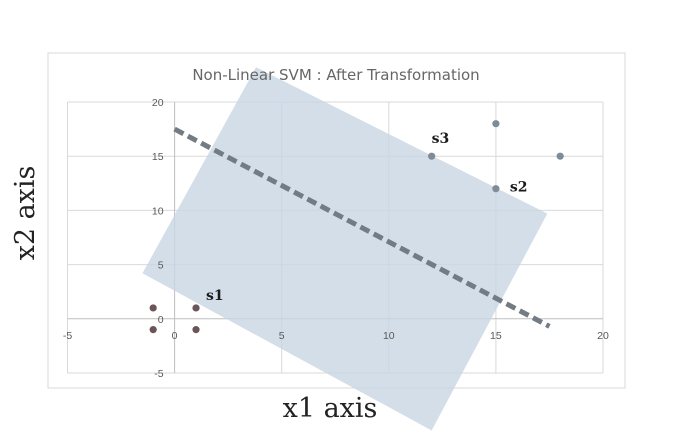  I want to click on y-tick-label: -5, so click(158, 374).